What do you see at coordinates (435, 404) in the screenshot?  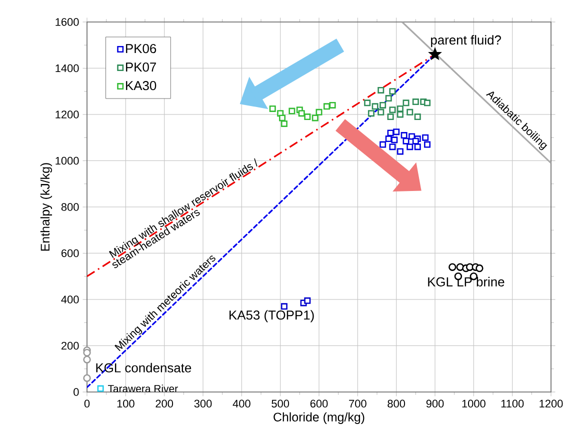 I see `x-tick-label: 900` at bounding box center [435, 404].